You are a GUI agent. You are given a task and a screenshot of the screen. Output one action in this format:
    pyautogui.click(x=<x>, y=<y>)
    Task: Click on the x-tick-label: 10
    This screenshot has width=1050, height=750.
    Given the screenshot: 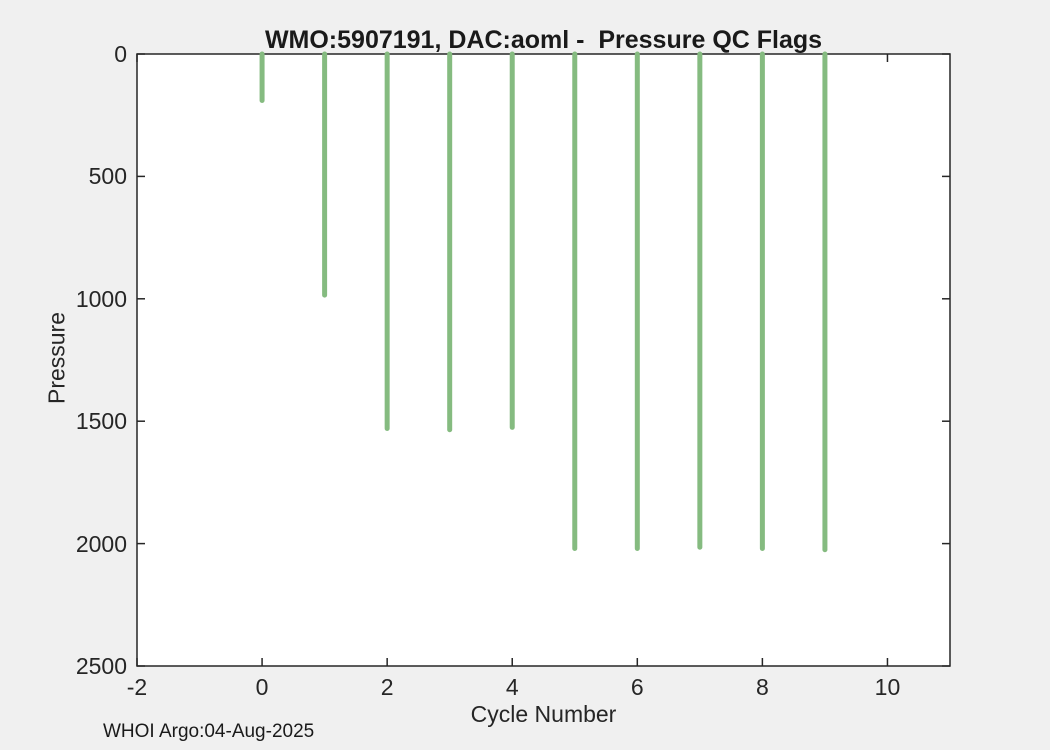 What is the action you would take?
    pyautogui.click(x=887, y=687)
    